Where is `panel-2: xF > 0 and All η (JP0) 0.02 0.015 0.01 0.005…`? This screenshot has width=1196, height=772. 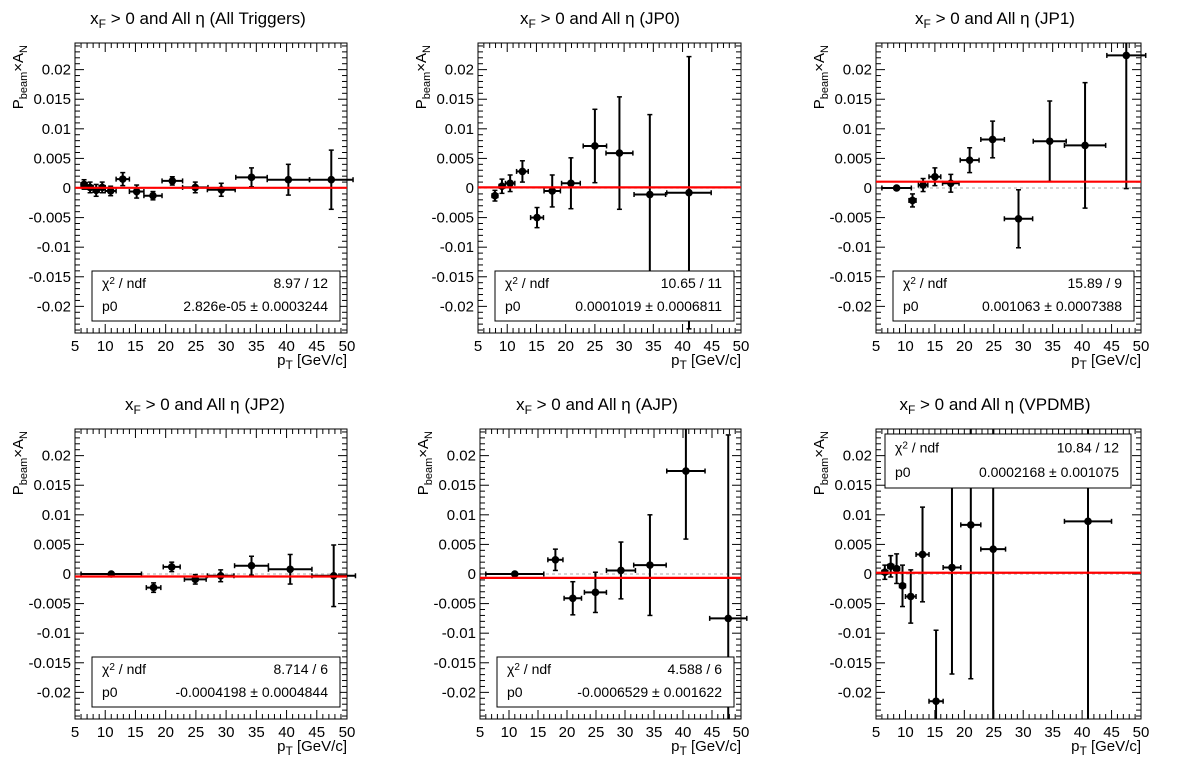 panel-2: xF > 0 and All η (JP0) 0.02 0.015 0.01 0.005… is located at coordinates (581, 190).